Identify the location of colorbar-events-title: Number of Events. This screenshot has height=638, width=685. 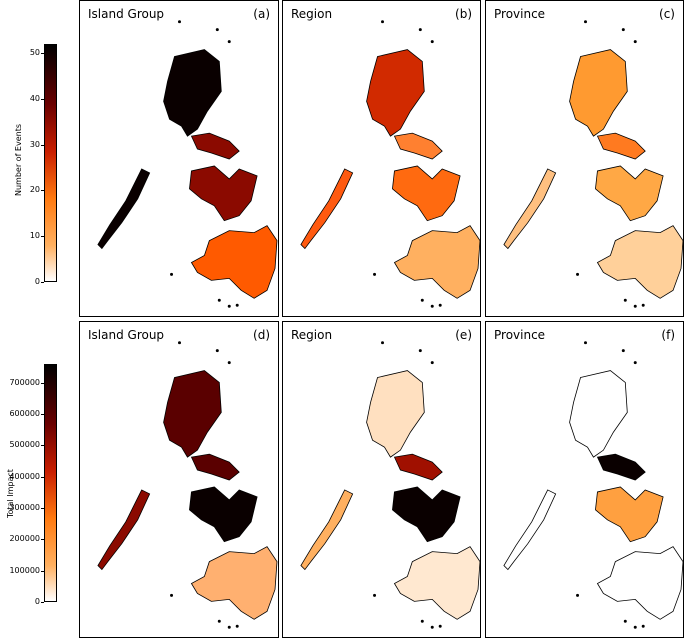
(18, 159).